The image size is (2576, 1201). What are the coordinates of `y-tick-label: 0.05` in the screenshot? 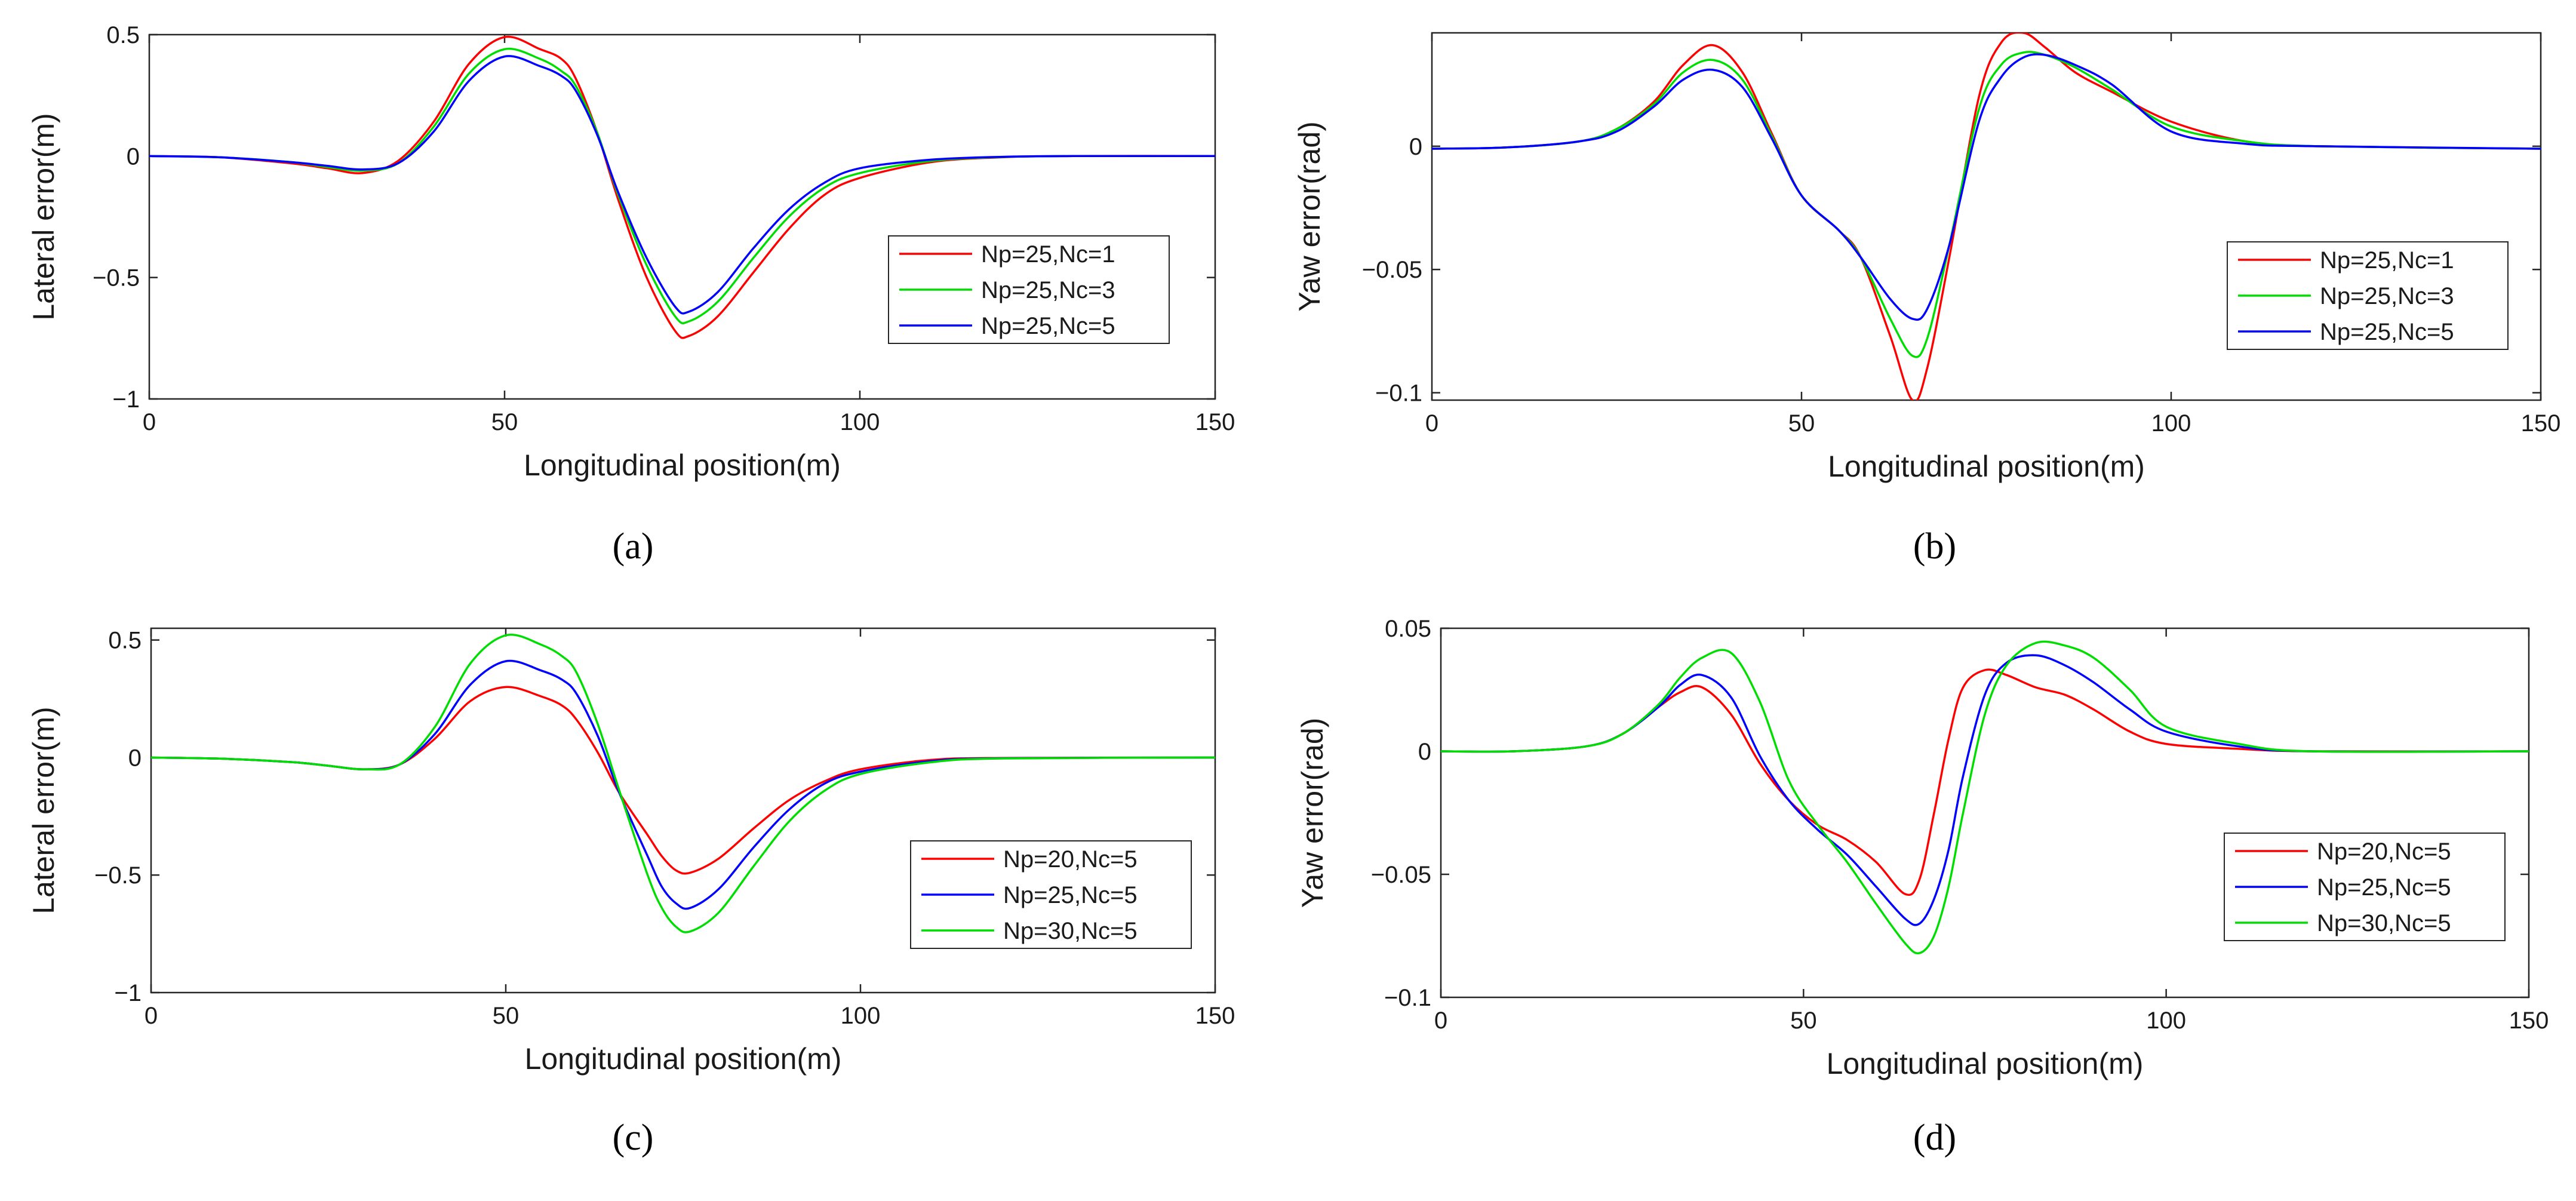 It's located at (1408, 629).